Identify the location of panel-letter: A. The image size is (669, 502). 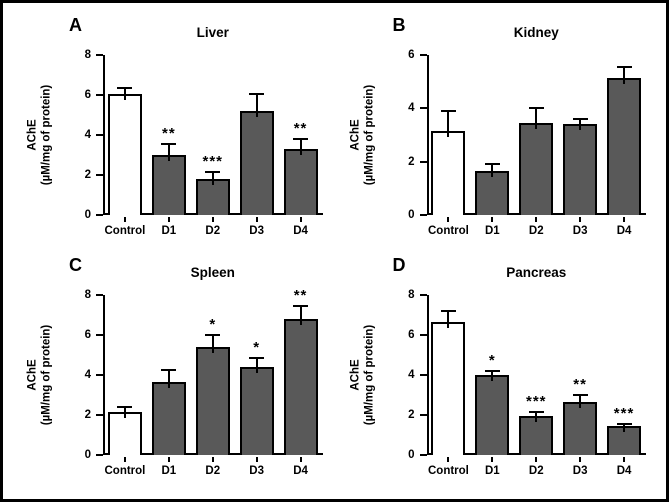
(75, 25).